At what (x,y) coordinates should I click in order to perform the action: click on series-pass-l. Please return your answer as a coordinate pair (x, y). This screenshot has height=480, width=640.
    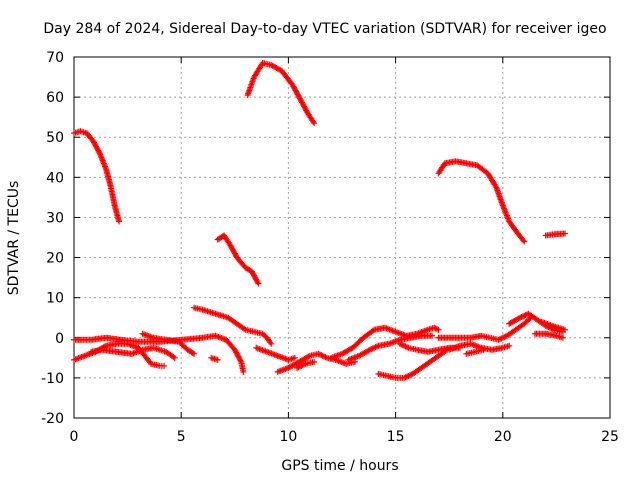
    Looking at the image, I should click on (275, 353).